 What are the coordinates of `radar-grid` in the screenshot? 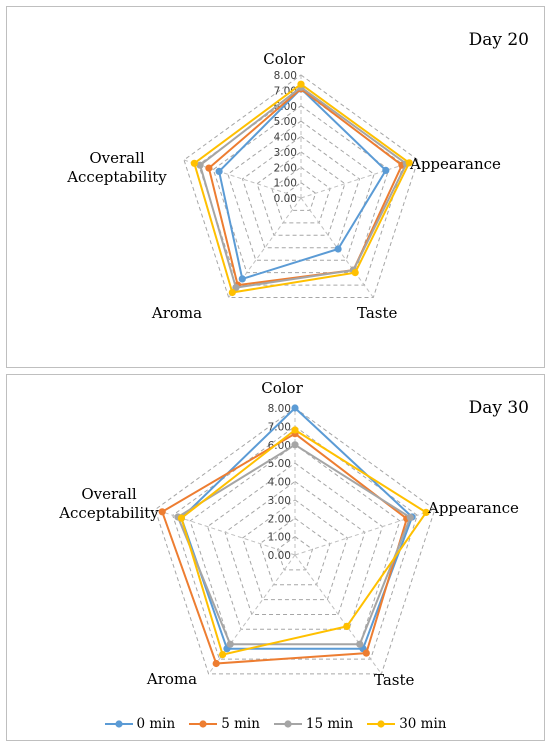 It's located at (301, 186).